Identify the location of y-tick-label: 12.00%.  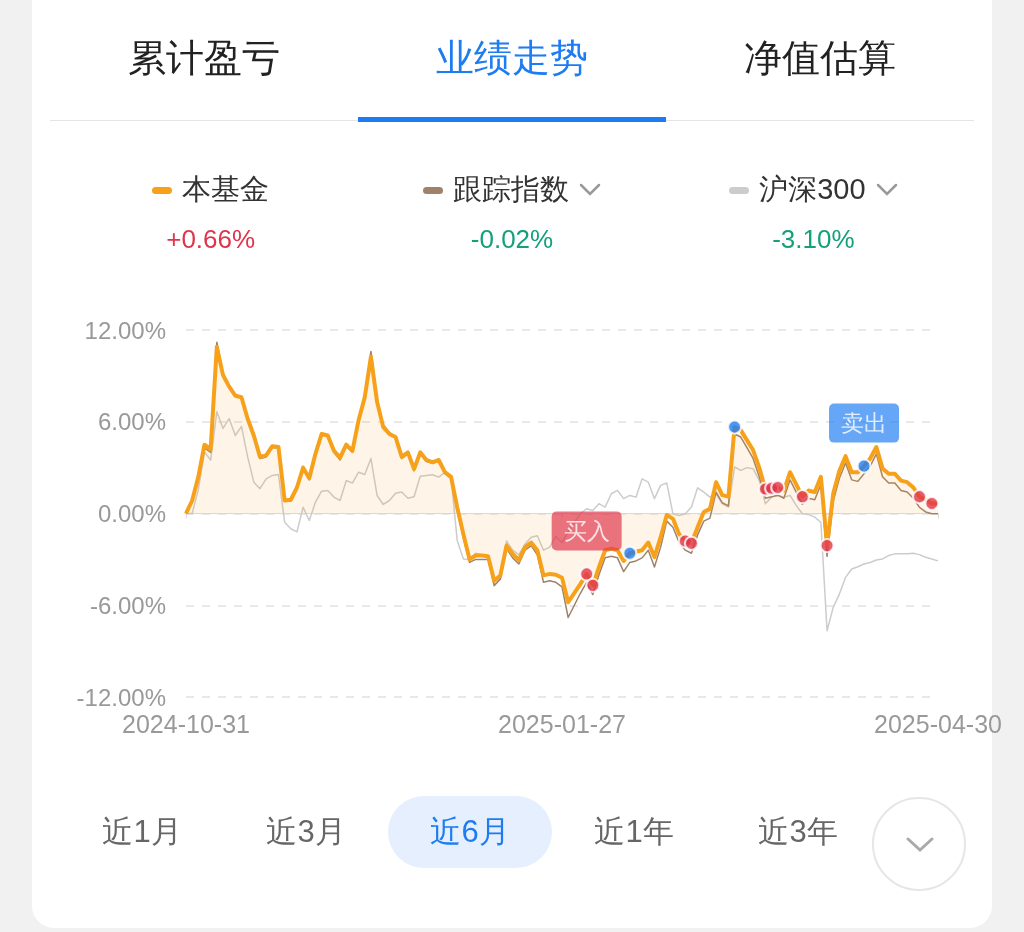
(125, 330).